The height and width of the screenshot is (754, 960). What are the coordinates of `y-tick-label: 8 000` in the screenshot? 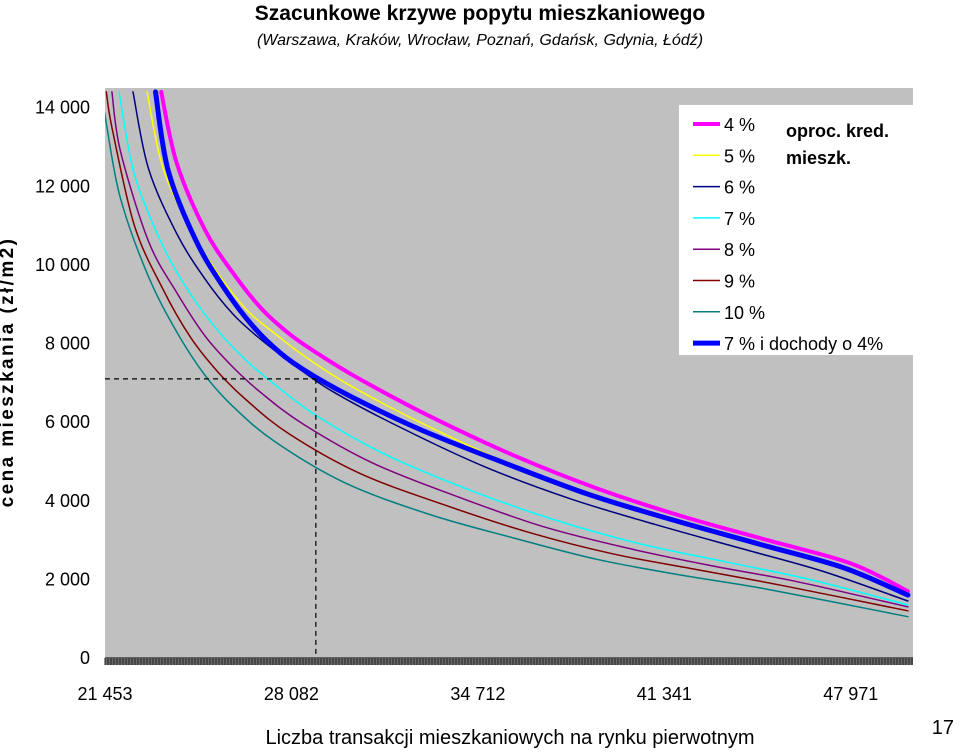 It's located at (67, 344).